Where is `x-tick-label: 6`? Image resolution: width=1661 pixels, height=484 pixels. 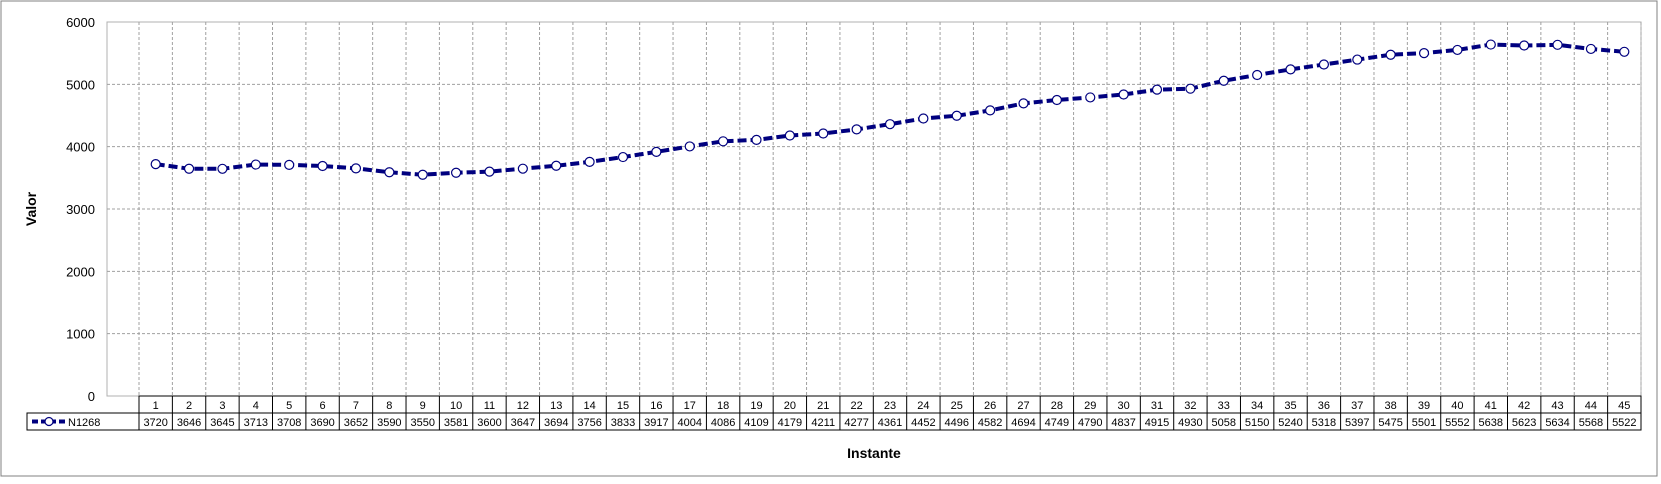 x-tick-label: 6 is located at coordinates (323, 406).